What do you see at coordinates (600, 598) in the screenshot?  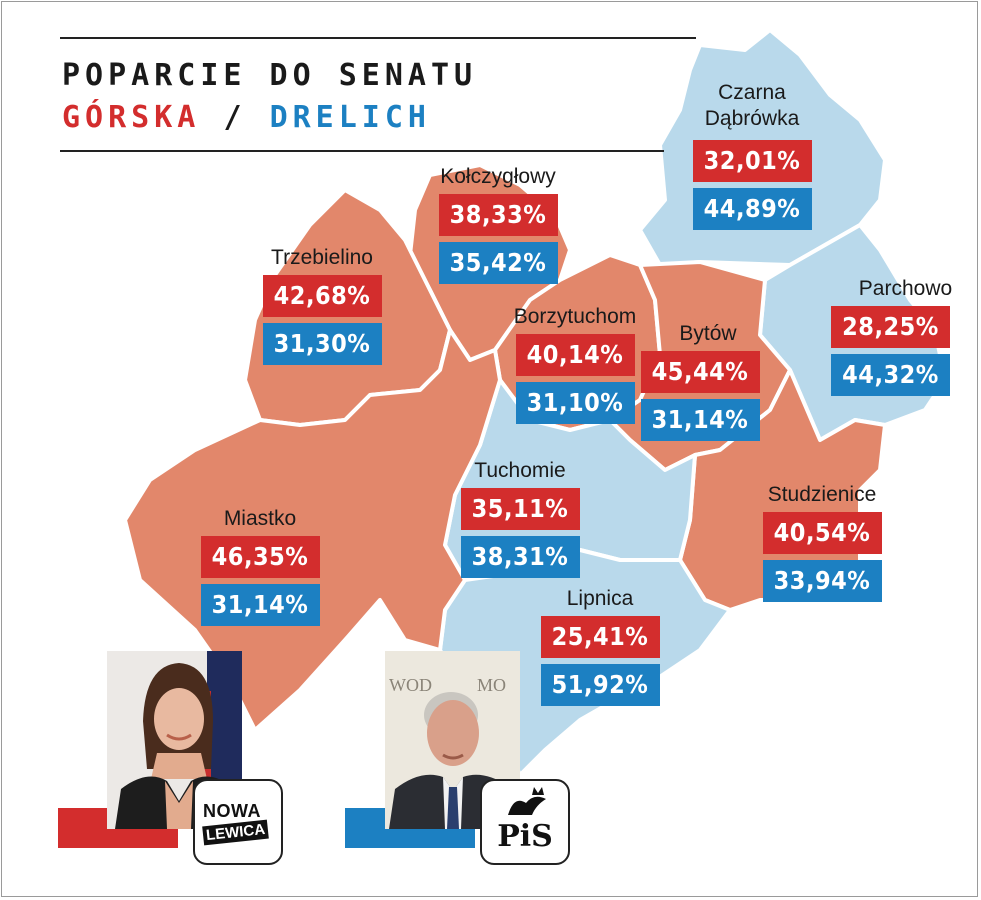 I see `muni-name: Lipnica` at bounding box center [600, 598].